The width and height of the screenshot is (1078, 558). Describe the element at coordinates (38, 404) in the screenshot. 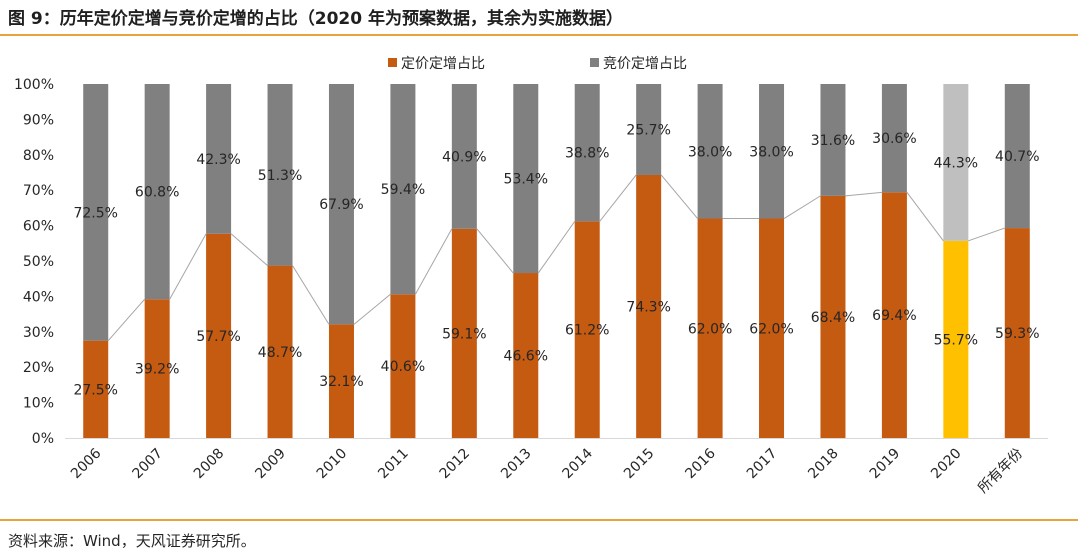

I see `y-tick-label: 10%` at that location.